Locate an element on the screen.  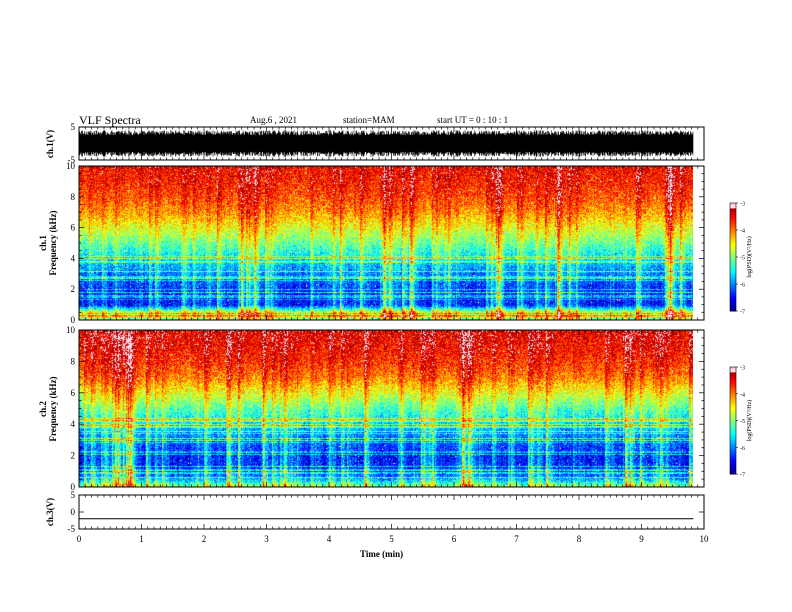
x-tick-label: 6 is located at coordinates (454, 539).